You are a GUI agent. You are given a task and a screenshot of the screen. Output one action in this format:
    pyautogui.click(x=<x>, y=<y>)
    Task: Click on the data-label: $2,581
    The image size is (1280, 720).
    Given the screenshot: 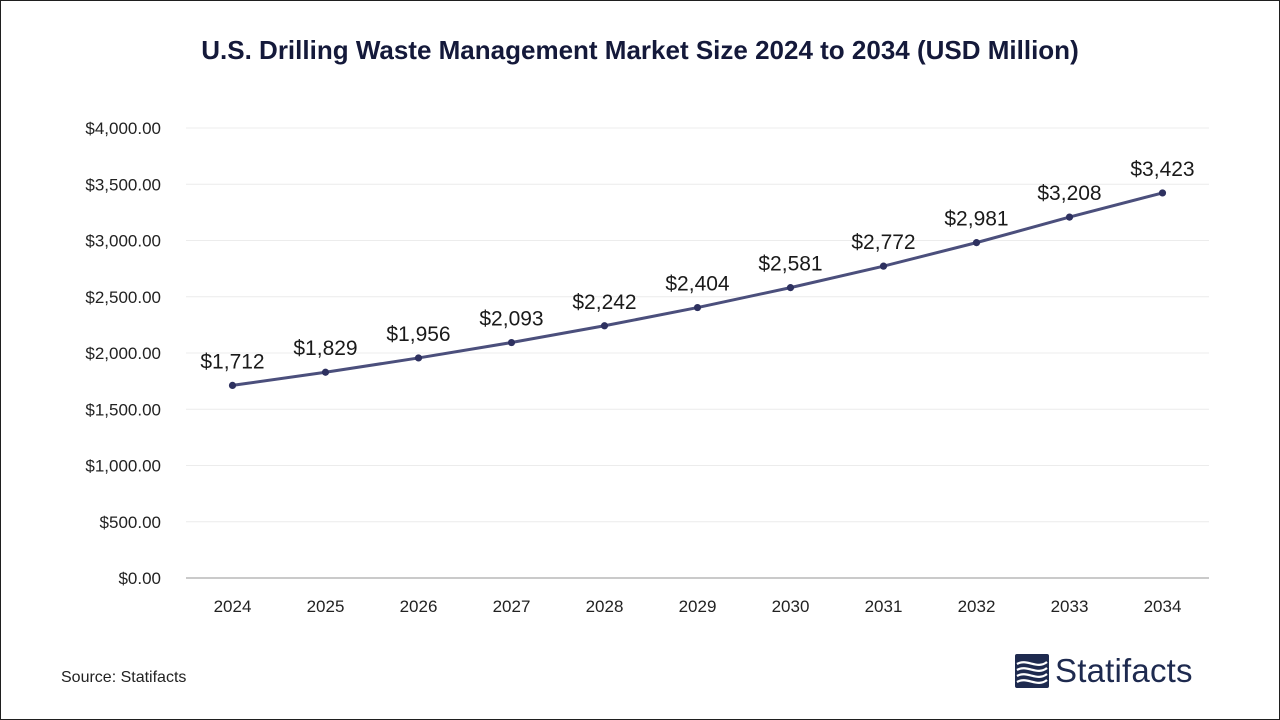 What is the action you would take?
    pyautogui.click(x=790, y=264)
    